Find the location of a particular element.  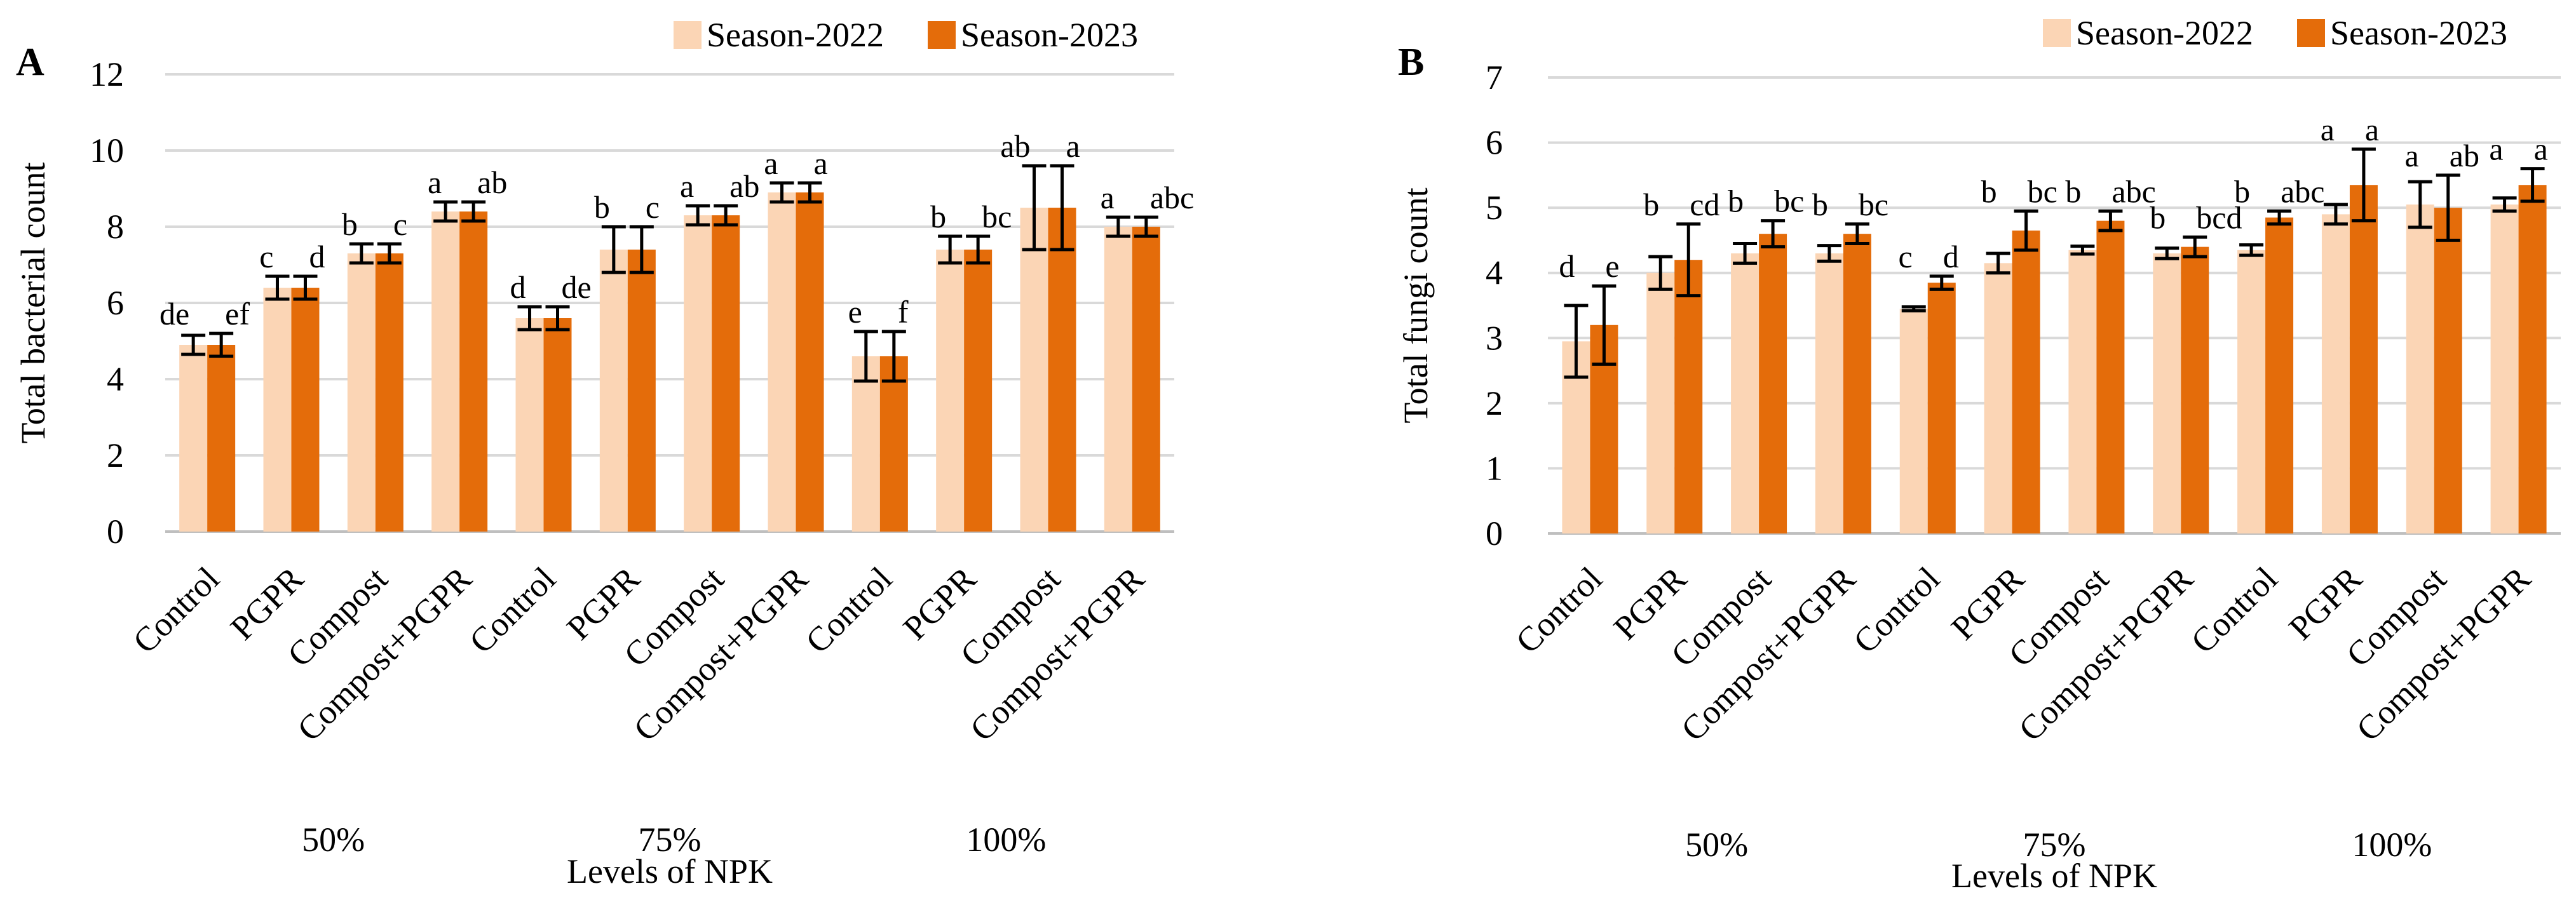

panela-y-tick-label: 10 is located at coordinates (107, 150).